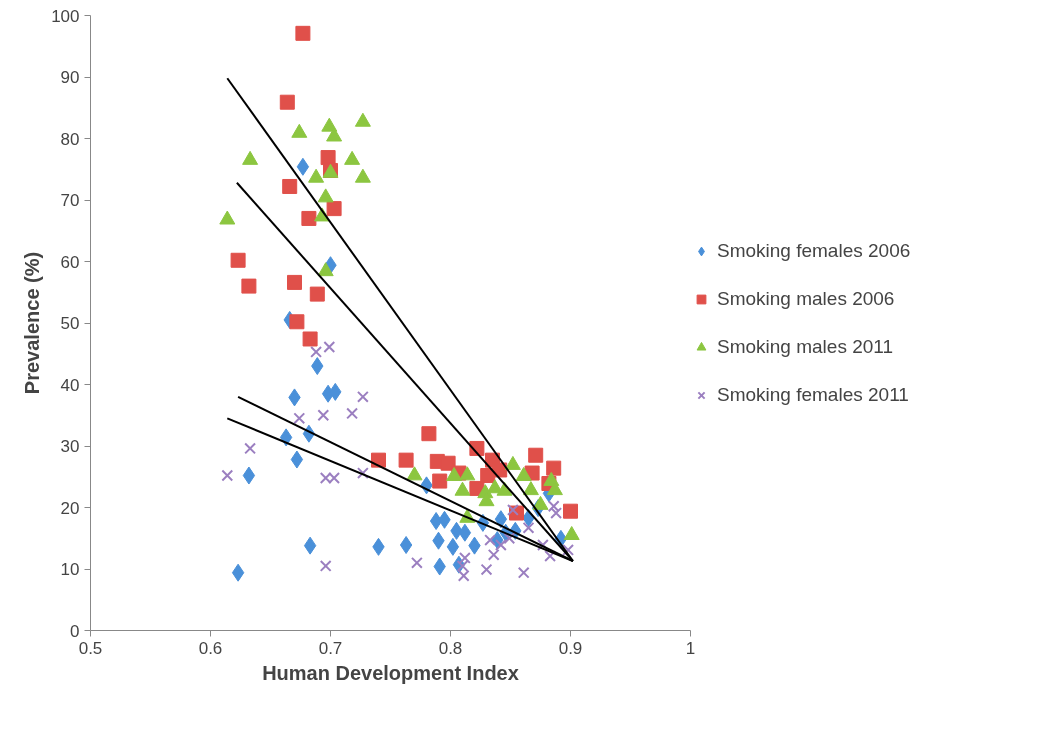 The image size is (1037, 736). I want to click on legend-label: Smoking males 2006, so click(806, 298).